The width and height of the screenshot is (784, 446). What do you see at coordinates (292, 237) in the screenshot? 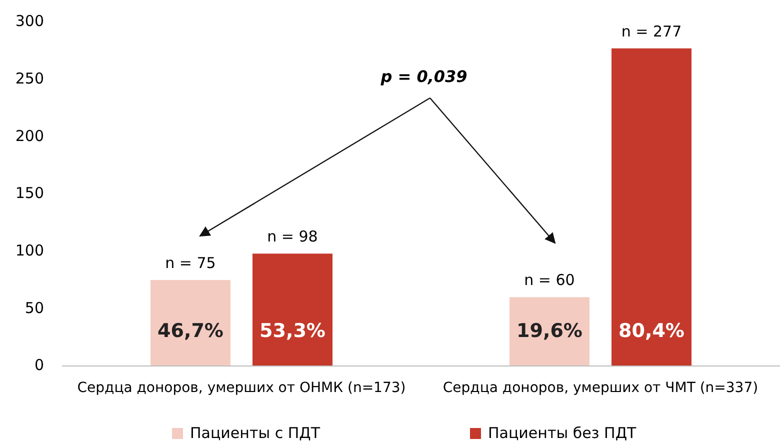
I see `data-label: n = 98` at bounding box center [292, 237].